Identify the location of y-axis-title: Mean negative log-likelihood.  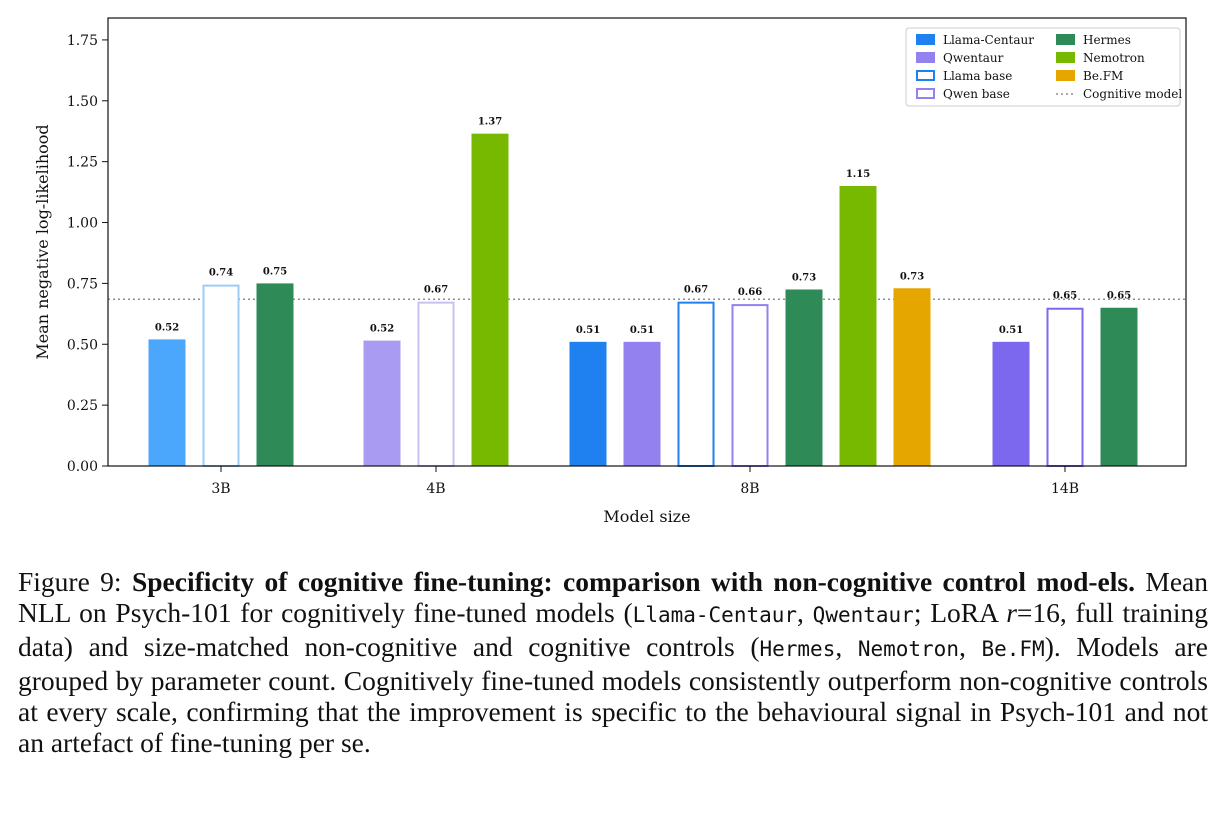
(42, 241).